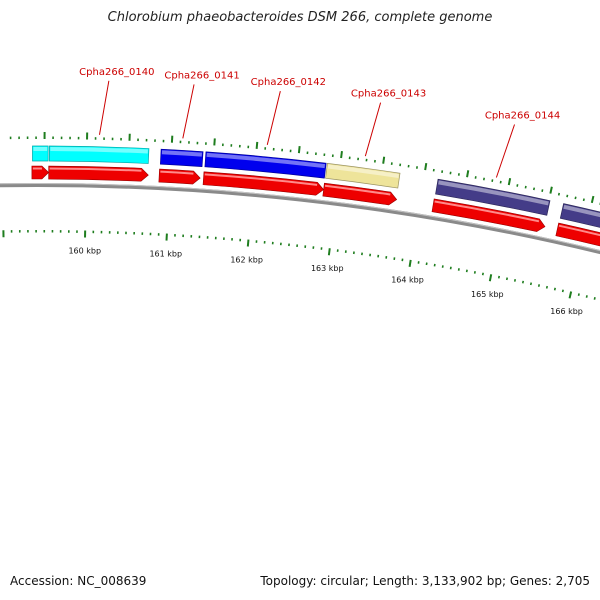 This screenshot has width=600, height=600. I want to click on outer-tick-ring, so click(304, 168).